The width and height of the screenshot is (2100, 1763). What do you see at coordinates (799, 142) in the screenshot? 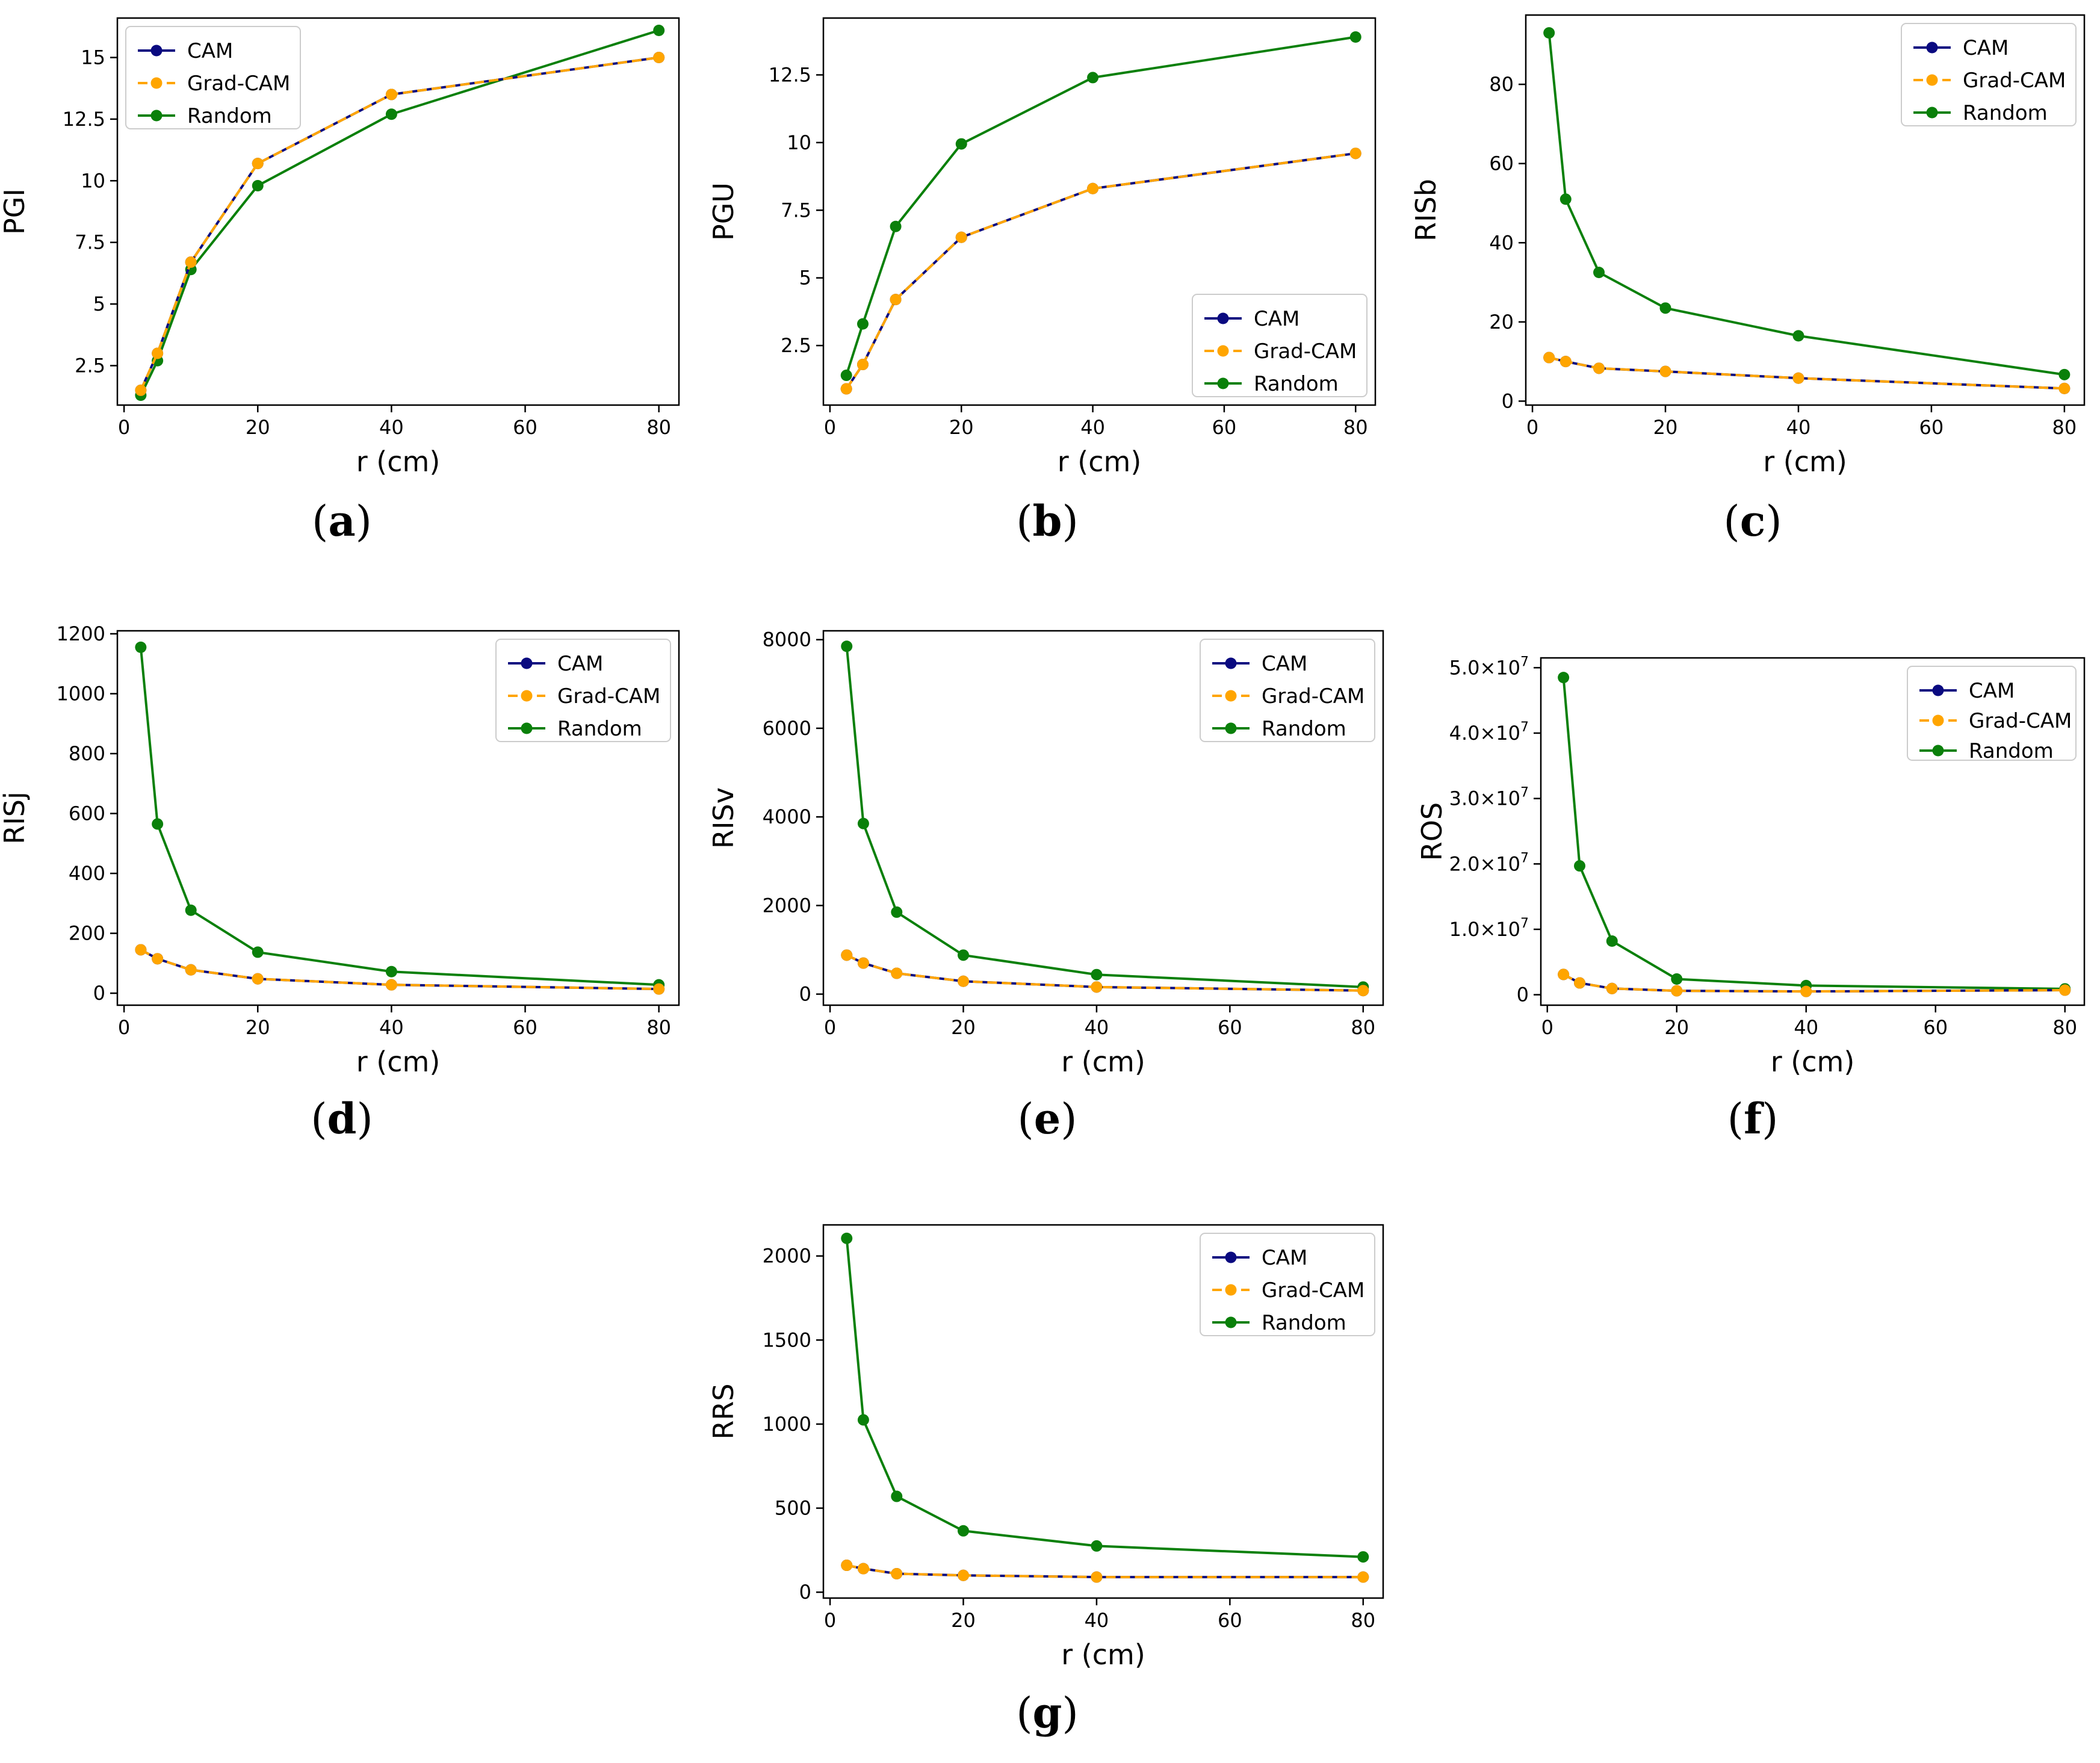
I see `y-tick-label: 10` at bounding box center [799, 142].